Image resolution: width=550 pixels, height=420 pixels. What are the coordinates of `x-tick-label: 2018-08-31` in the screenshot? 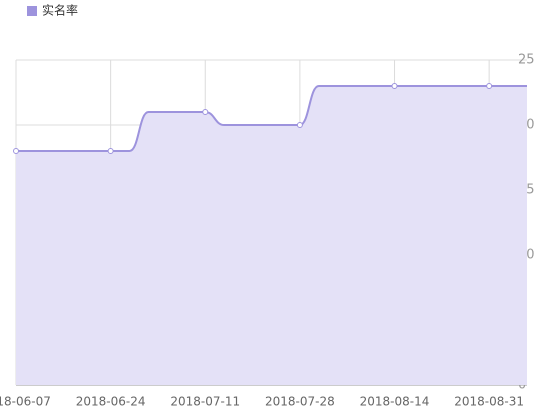 It's located at (489, 402).